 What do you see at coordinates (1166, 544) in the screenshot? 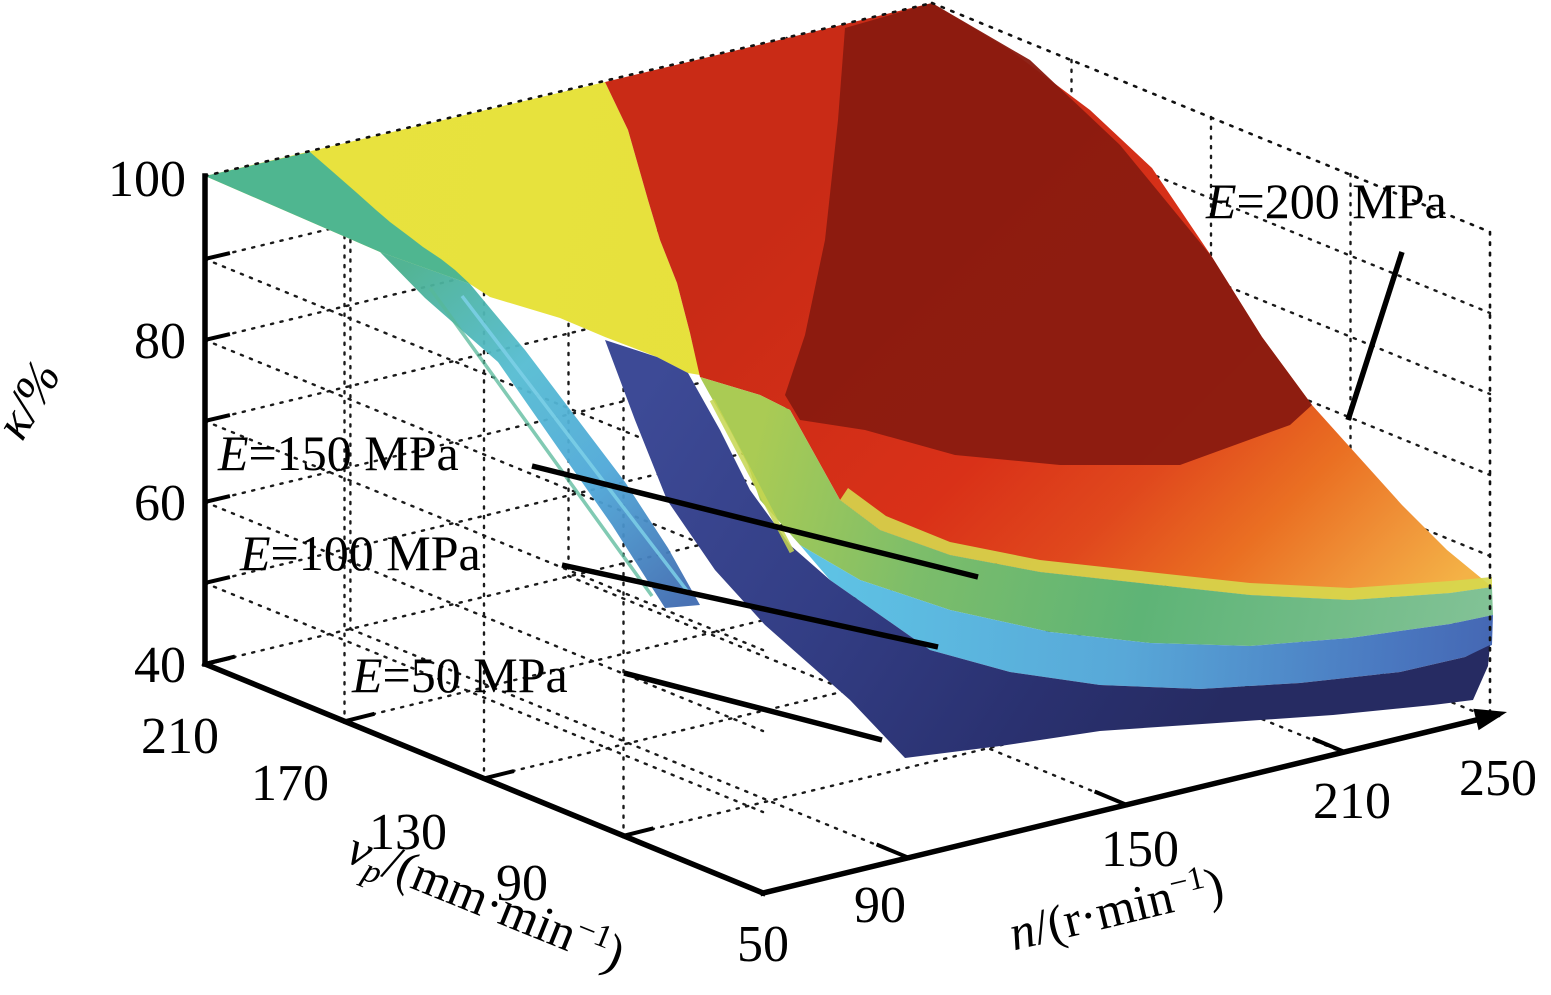
I see `surface-e200-yellowgreen-rim` at bounding box center [1166, 544].